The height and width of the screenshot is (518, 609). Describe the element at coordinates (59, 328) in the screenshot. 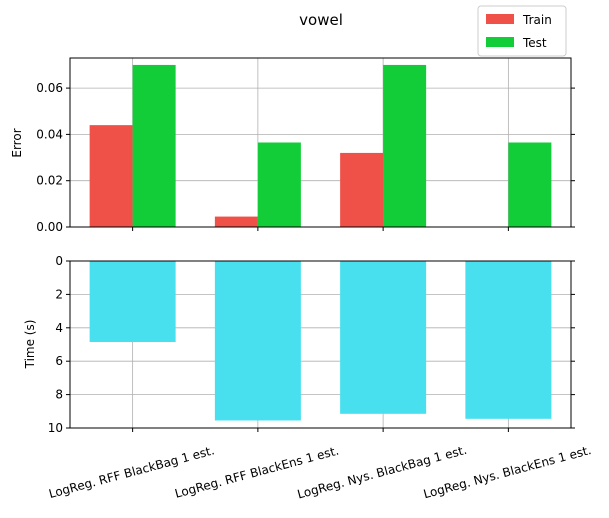

I see `time-ytick-label: 4` at that location.